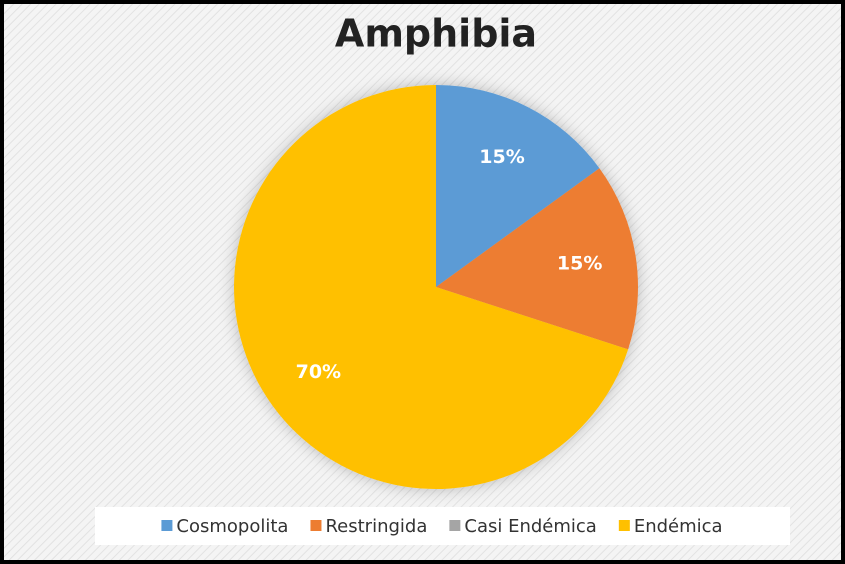 This screenshot has height=564, width=845. What do you see at coordinates (678, 526) in the screenshot?
I see `legend-label: Endémica` at bounding box center [678, 526].